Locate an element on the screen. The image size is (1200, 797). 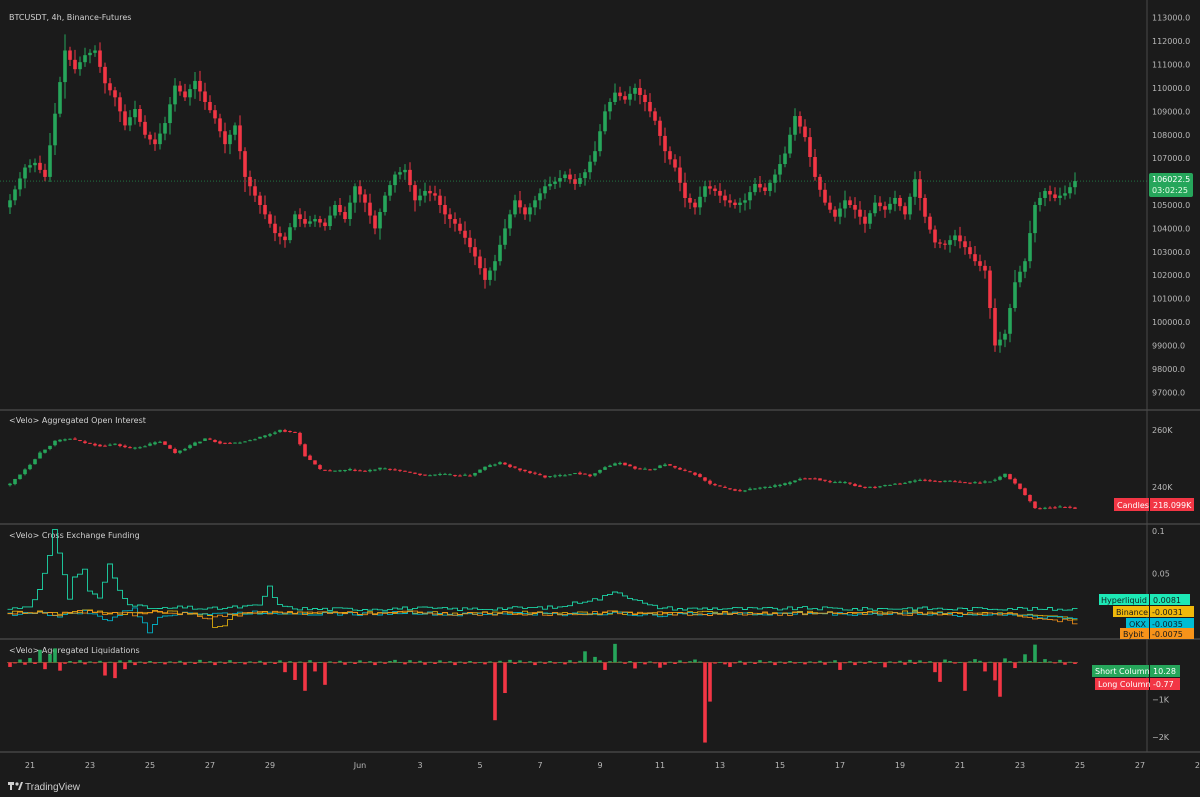
legend-hyperliquid-bg is located at coordinates (1124, 599).